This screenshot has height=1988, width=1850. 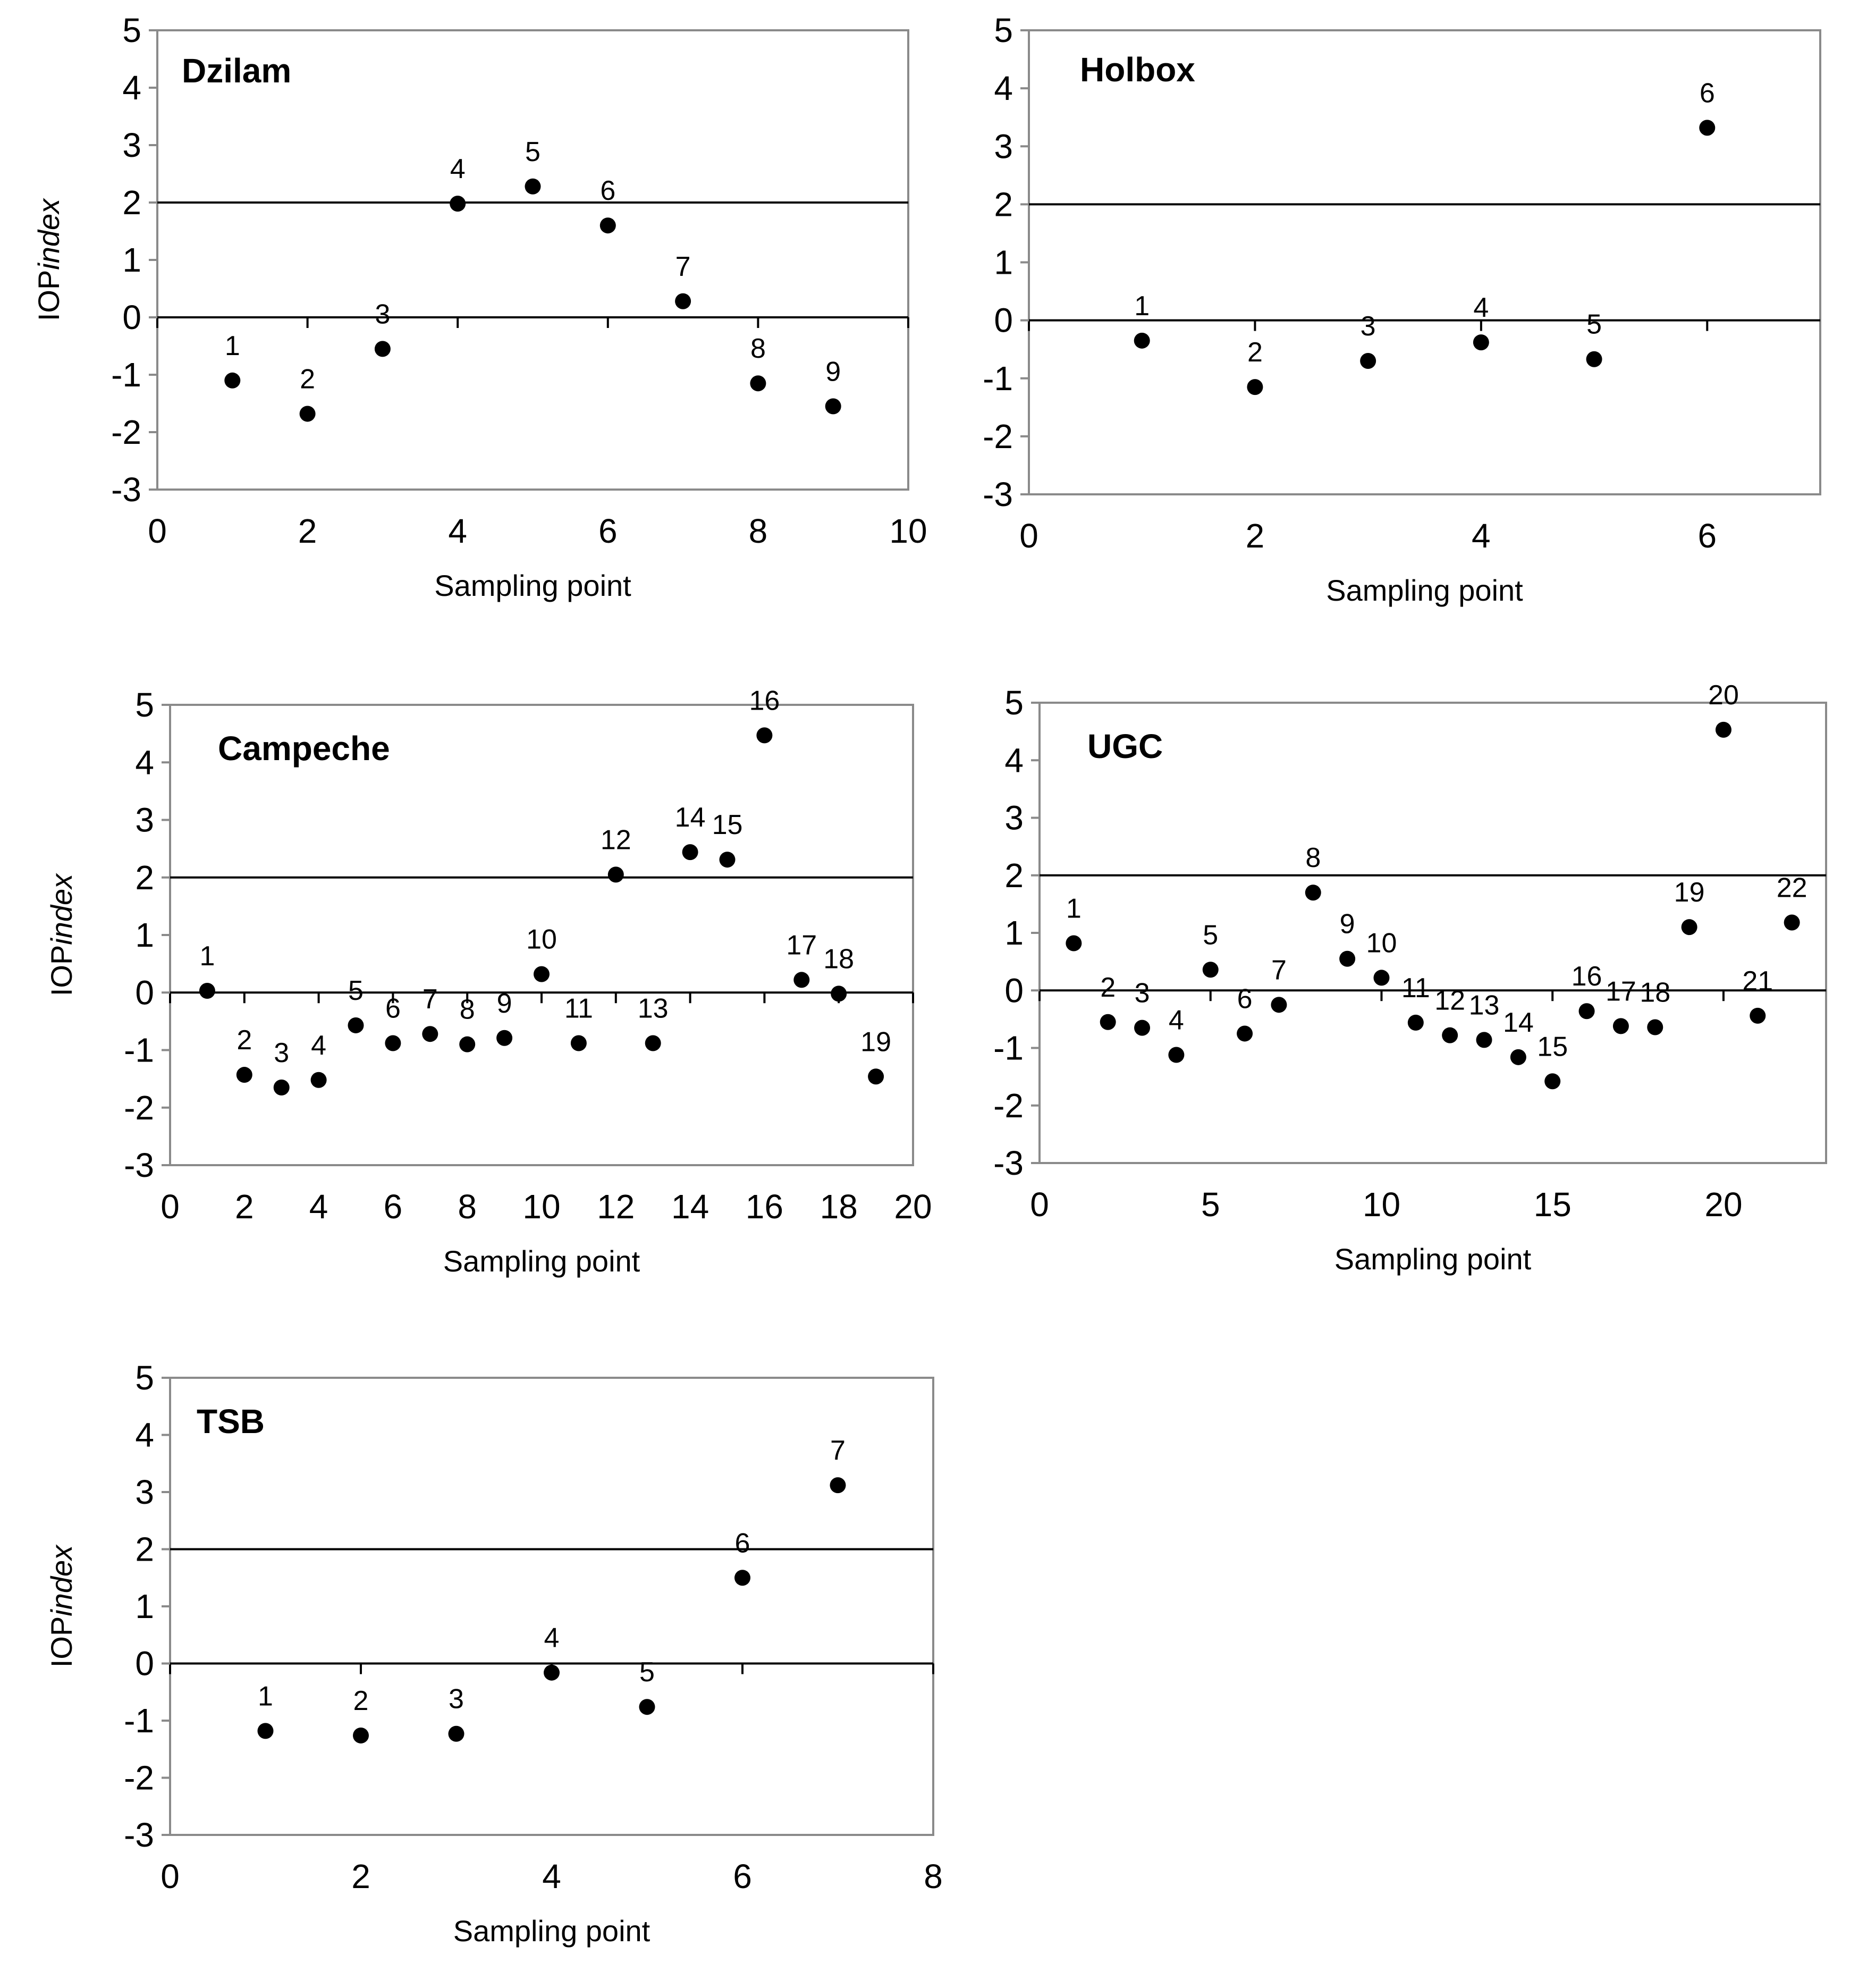 What do you see at coordinates (233, 346) in the screenshot?
I see `point-label-1: 1` at bounding box center [233, 346].